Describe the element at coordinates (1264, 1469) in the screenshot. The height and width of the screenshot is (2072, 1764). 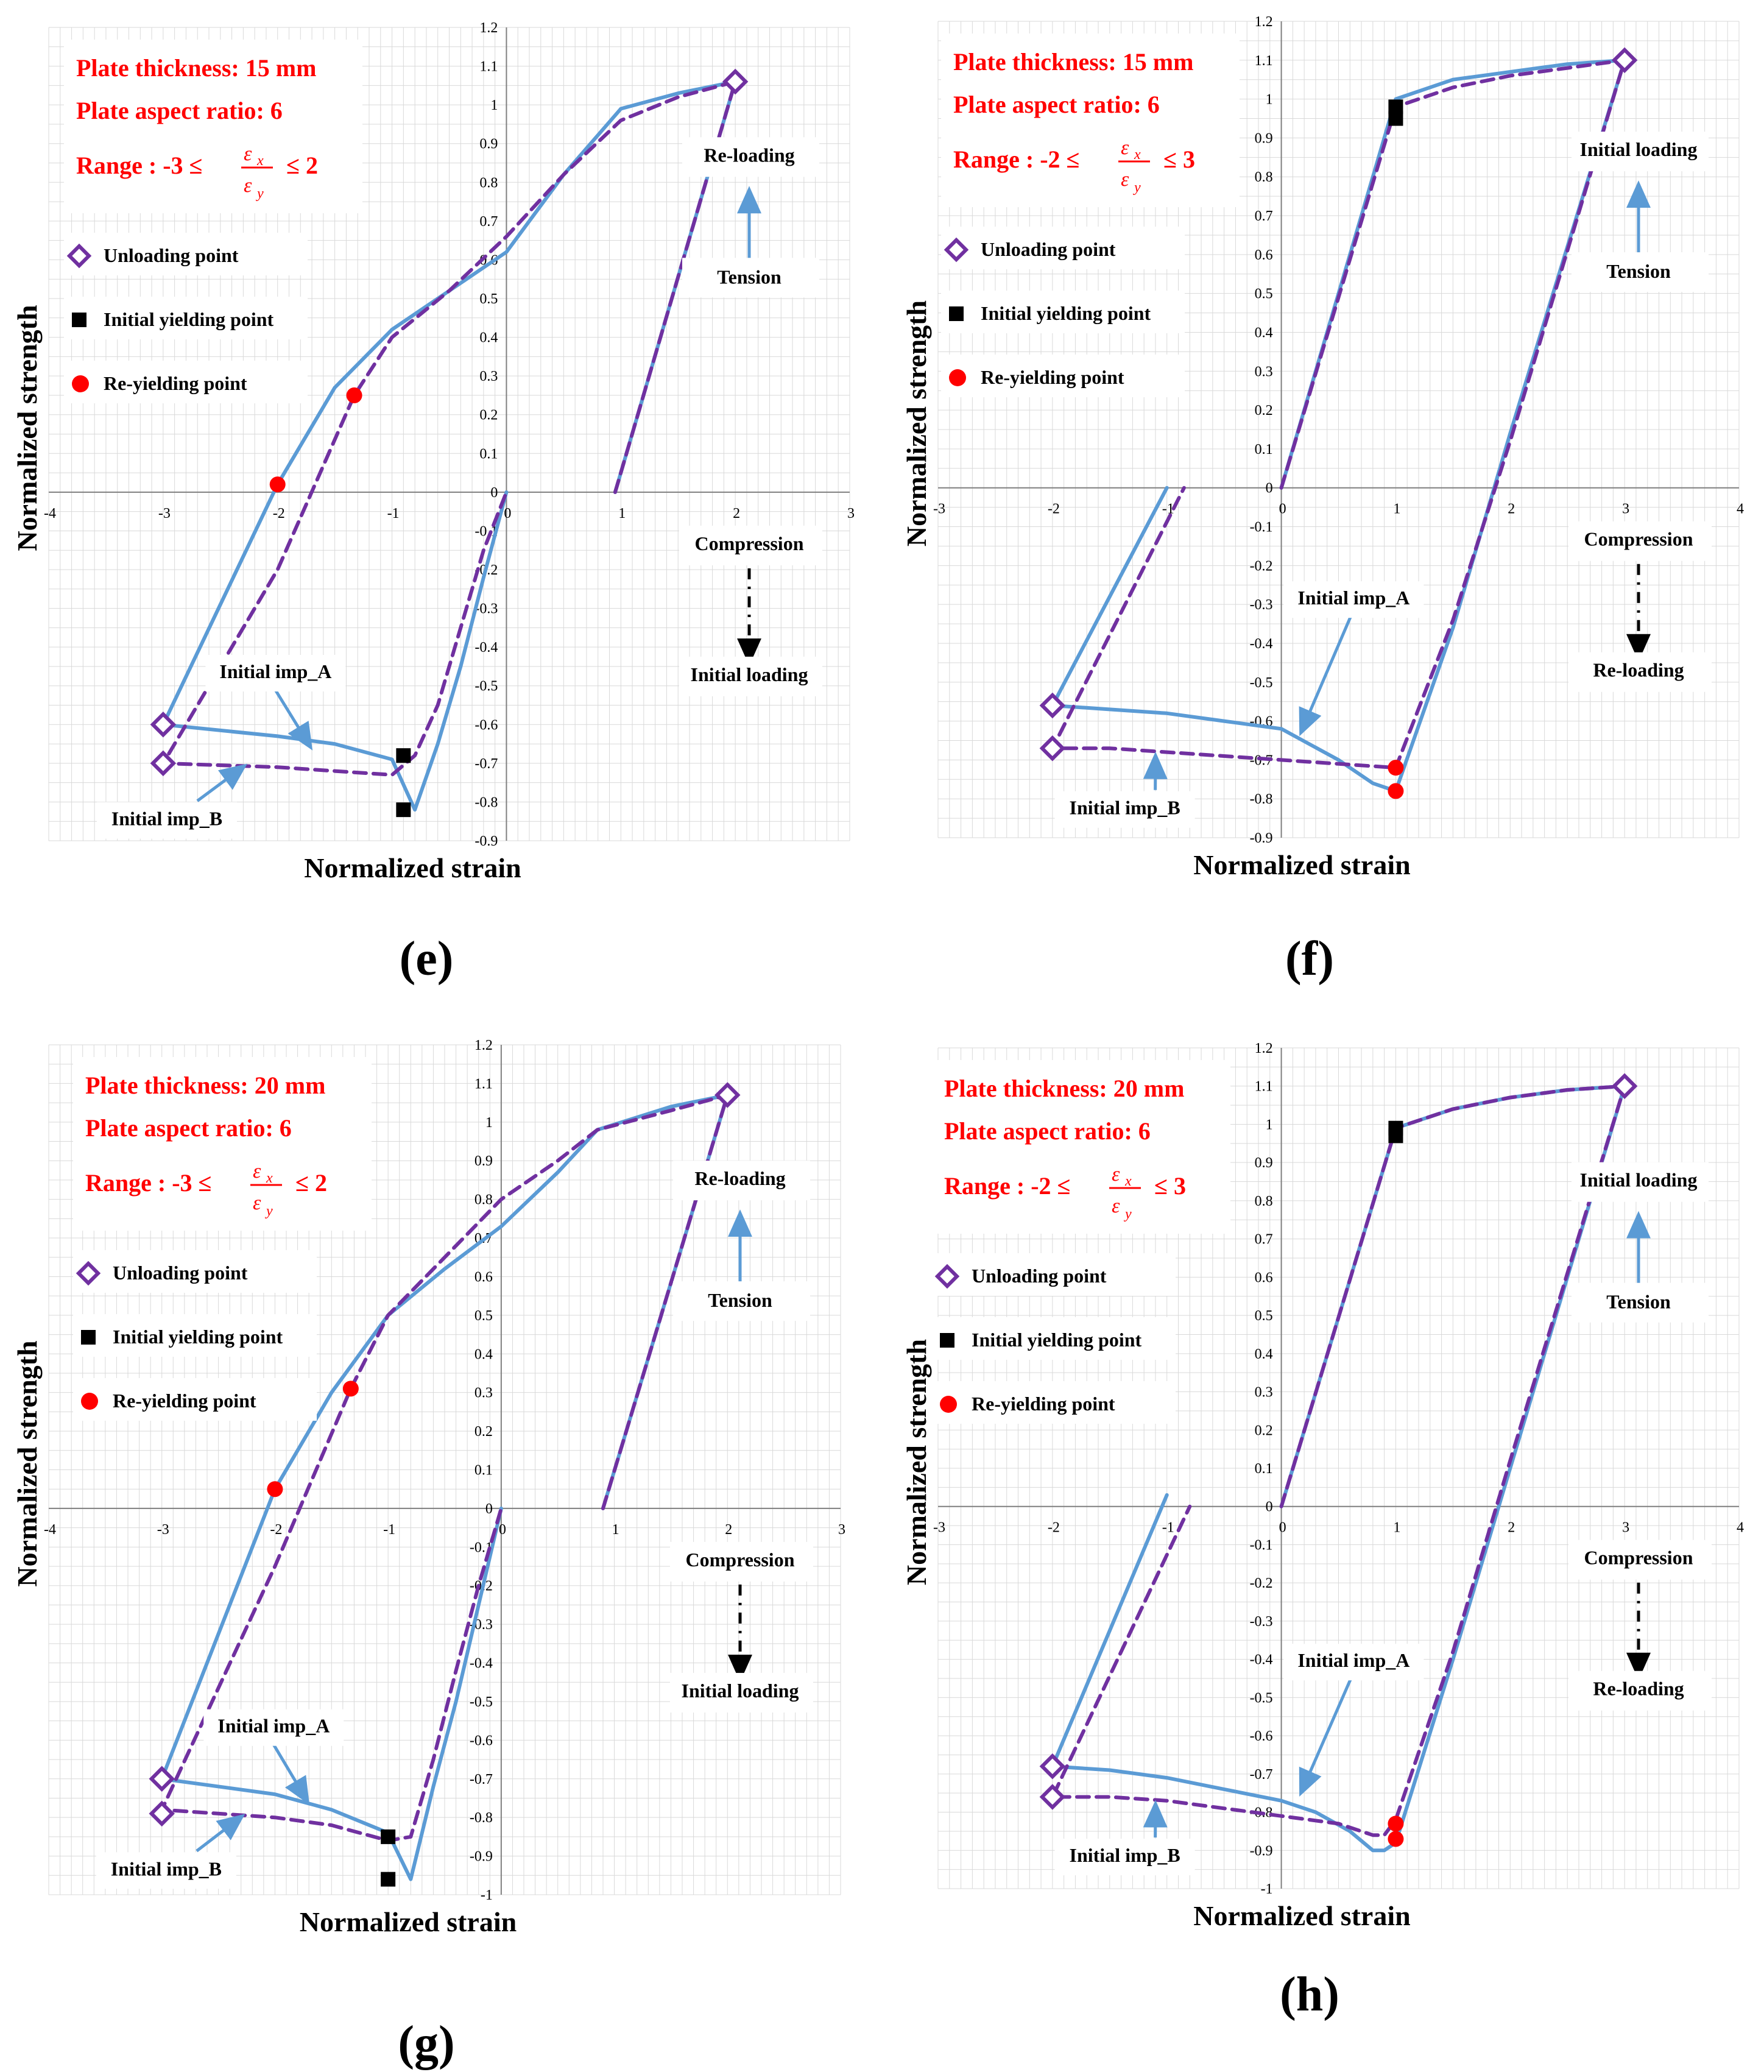
I see `y-tick-label: 0.1` at that location.